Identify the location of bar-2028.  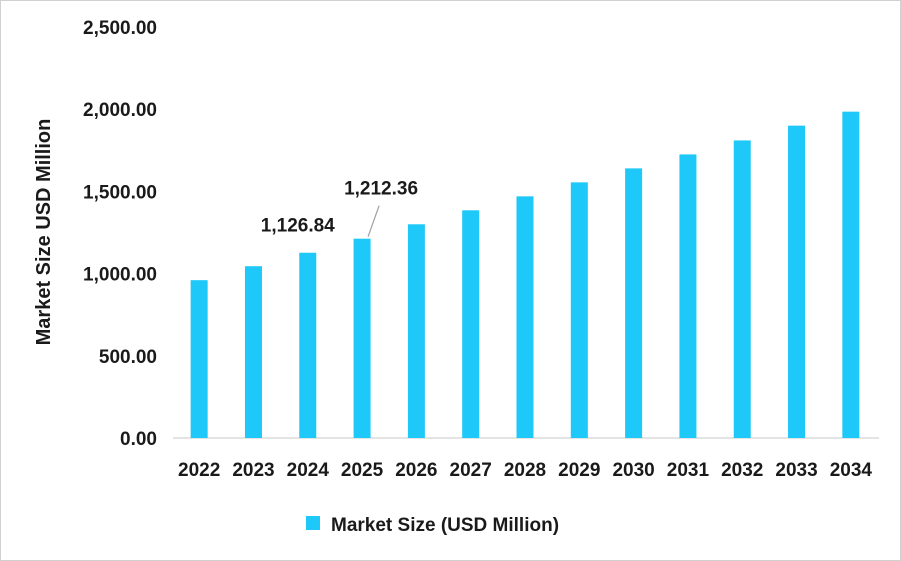
(525, 317).